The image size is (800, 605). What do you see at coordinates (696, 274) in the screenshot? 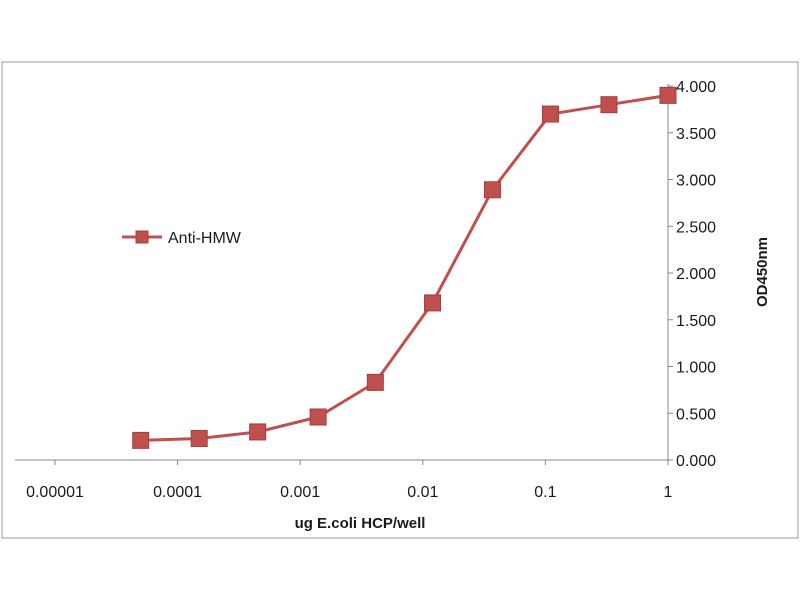
I see `y-tick-label: 2.000` at bounding box center [696, 274].